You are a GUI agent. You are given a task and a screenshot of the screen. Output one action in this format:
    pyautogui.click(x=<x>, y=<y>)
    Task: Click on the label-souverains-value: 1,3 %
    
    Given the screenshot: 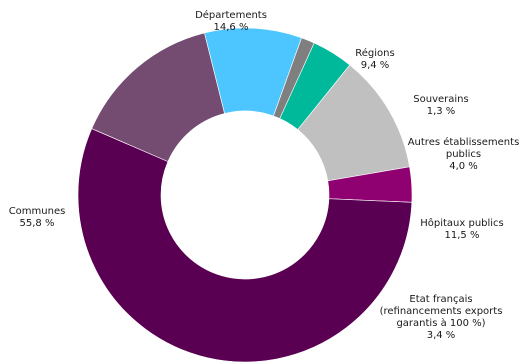 What is the action you would take?
    pyautogui.click(x=441, y=111)
    